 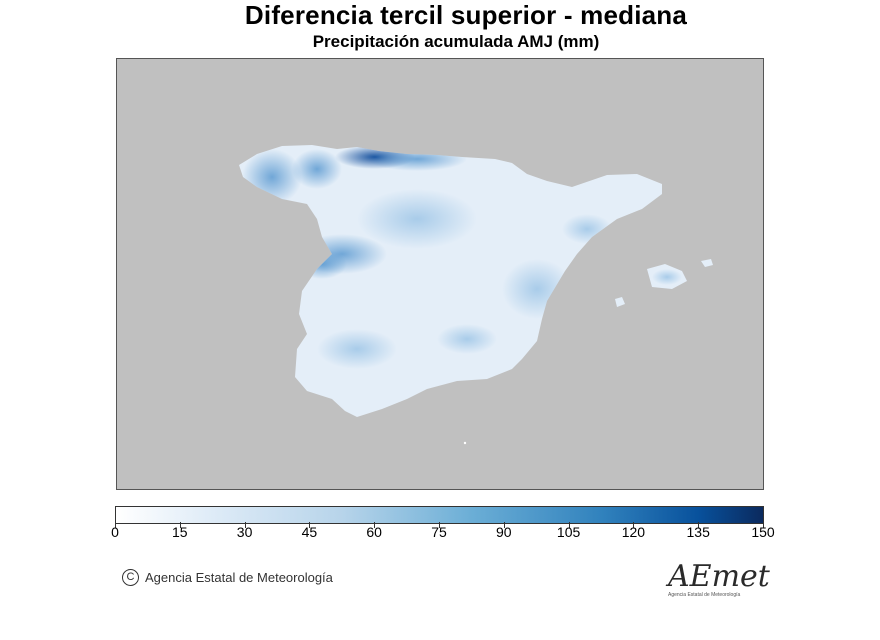 I want to click on colorbar-tick-label: 0, so click(x=115, y=532).